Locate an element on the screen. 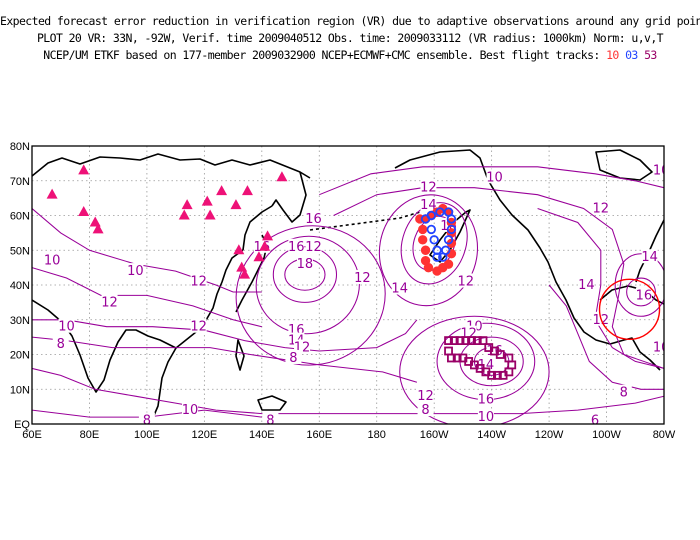  lon-tick-label: 180 is located at coordinates (377, 435).